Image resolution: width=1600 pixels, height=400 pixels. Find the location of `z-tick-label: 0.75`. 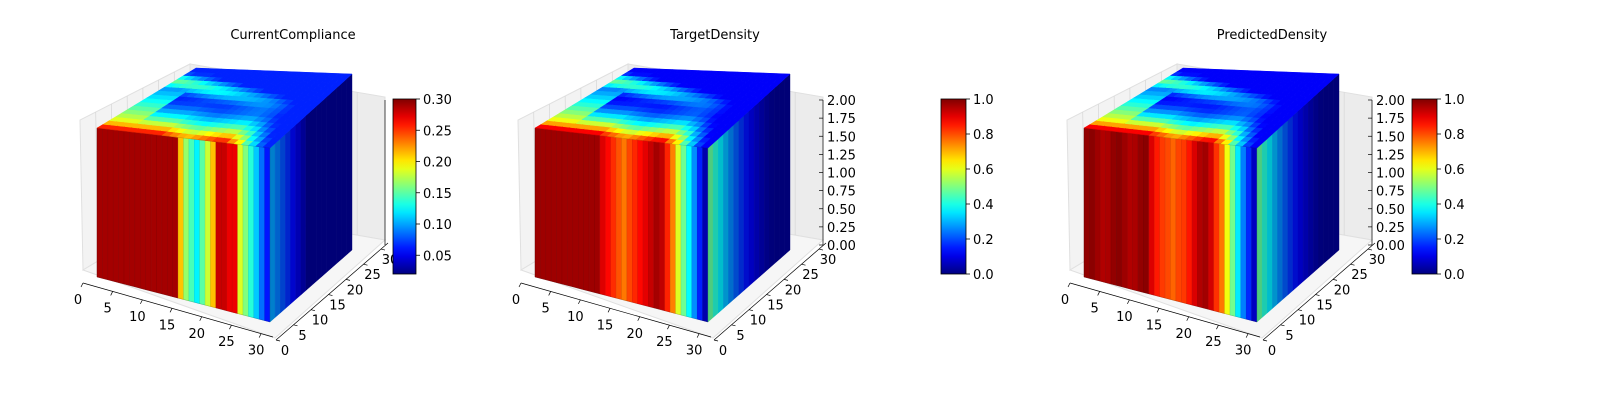

z-tick-label: 0.75 is located at coordinates (841, 192).